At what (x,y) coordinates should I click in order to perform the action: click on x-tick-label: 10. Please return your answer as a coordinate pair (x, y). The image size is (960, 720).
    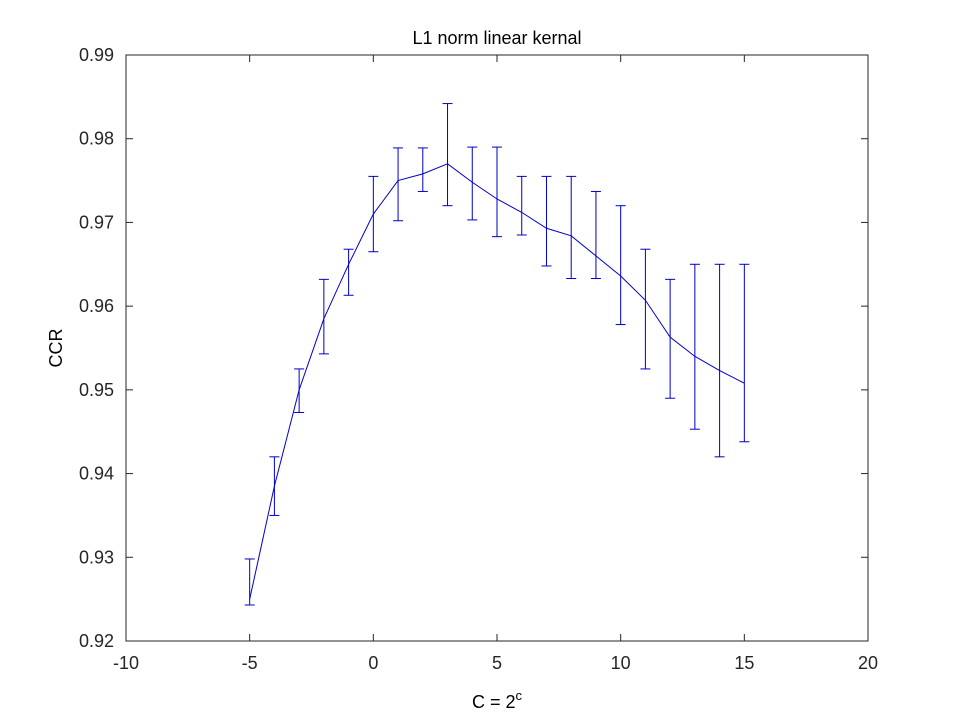
    Looking at the image, I should click on (621, 663).